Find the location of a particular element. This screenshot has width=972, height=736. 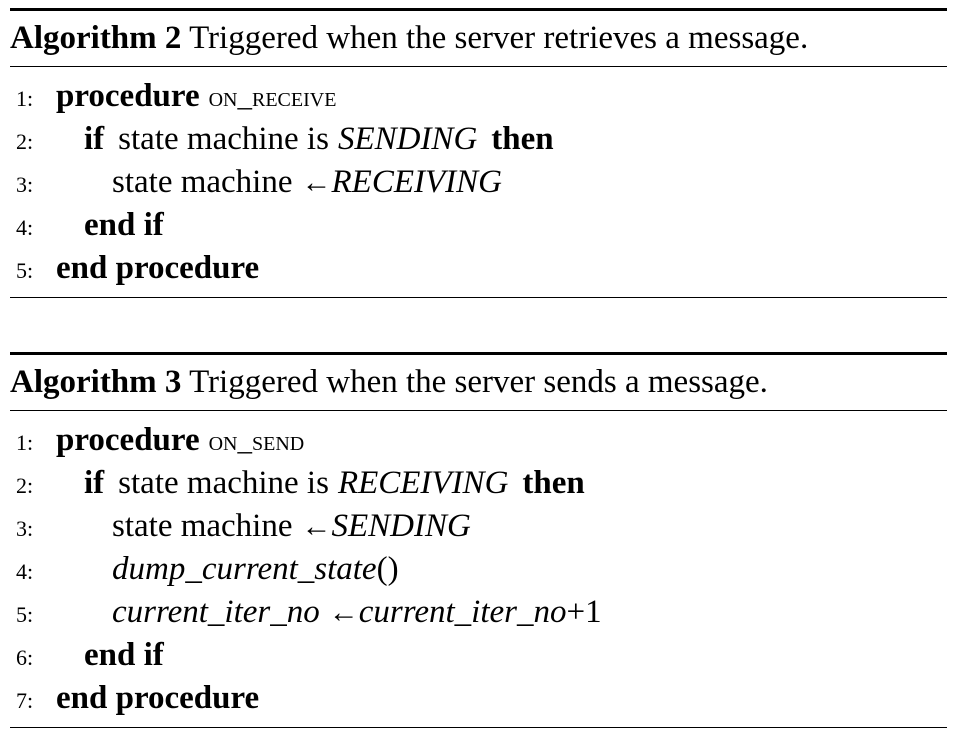

algorithm-line: 3: state machine ←RECEIVING is located at coordinates (478, 182).